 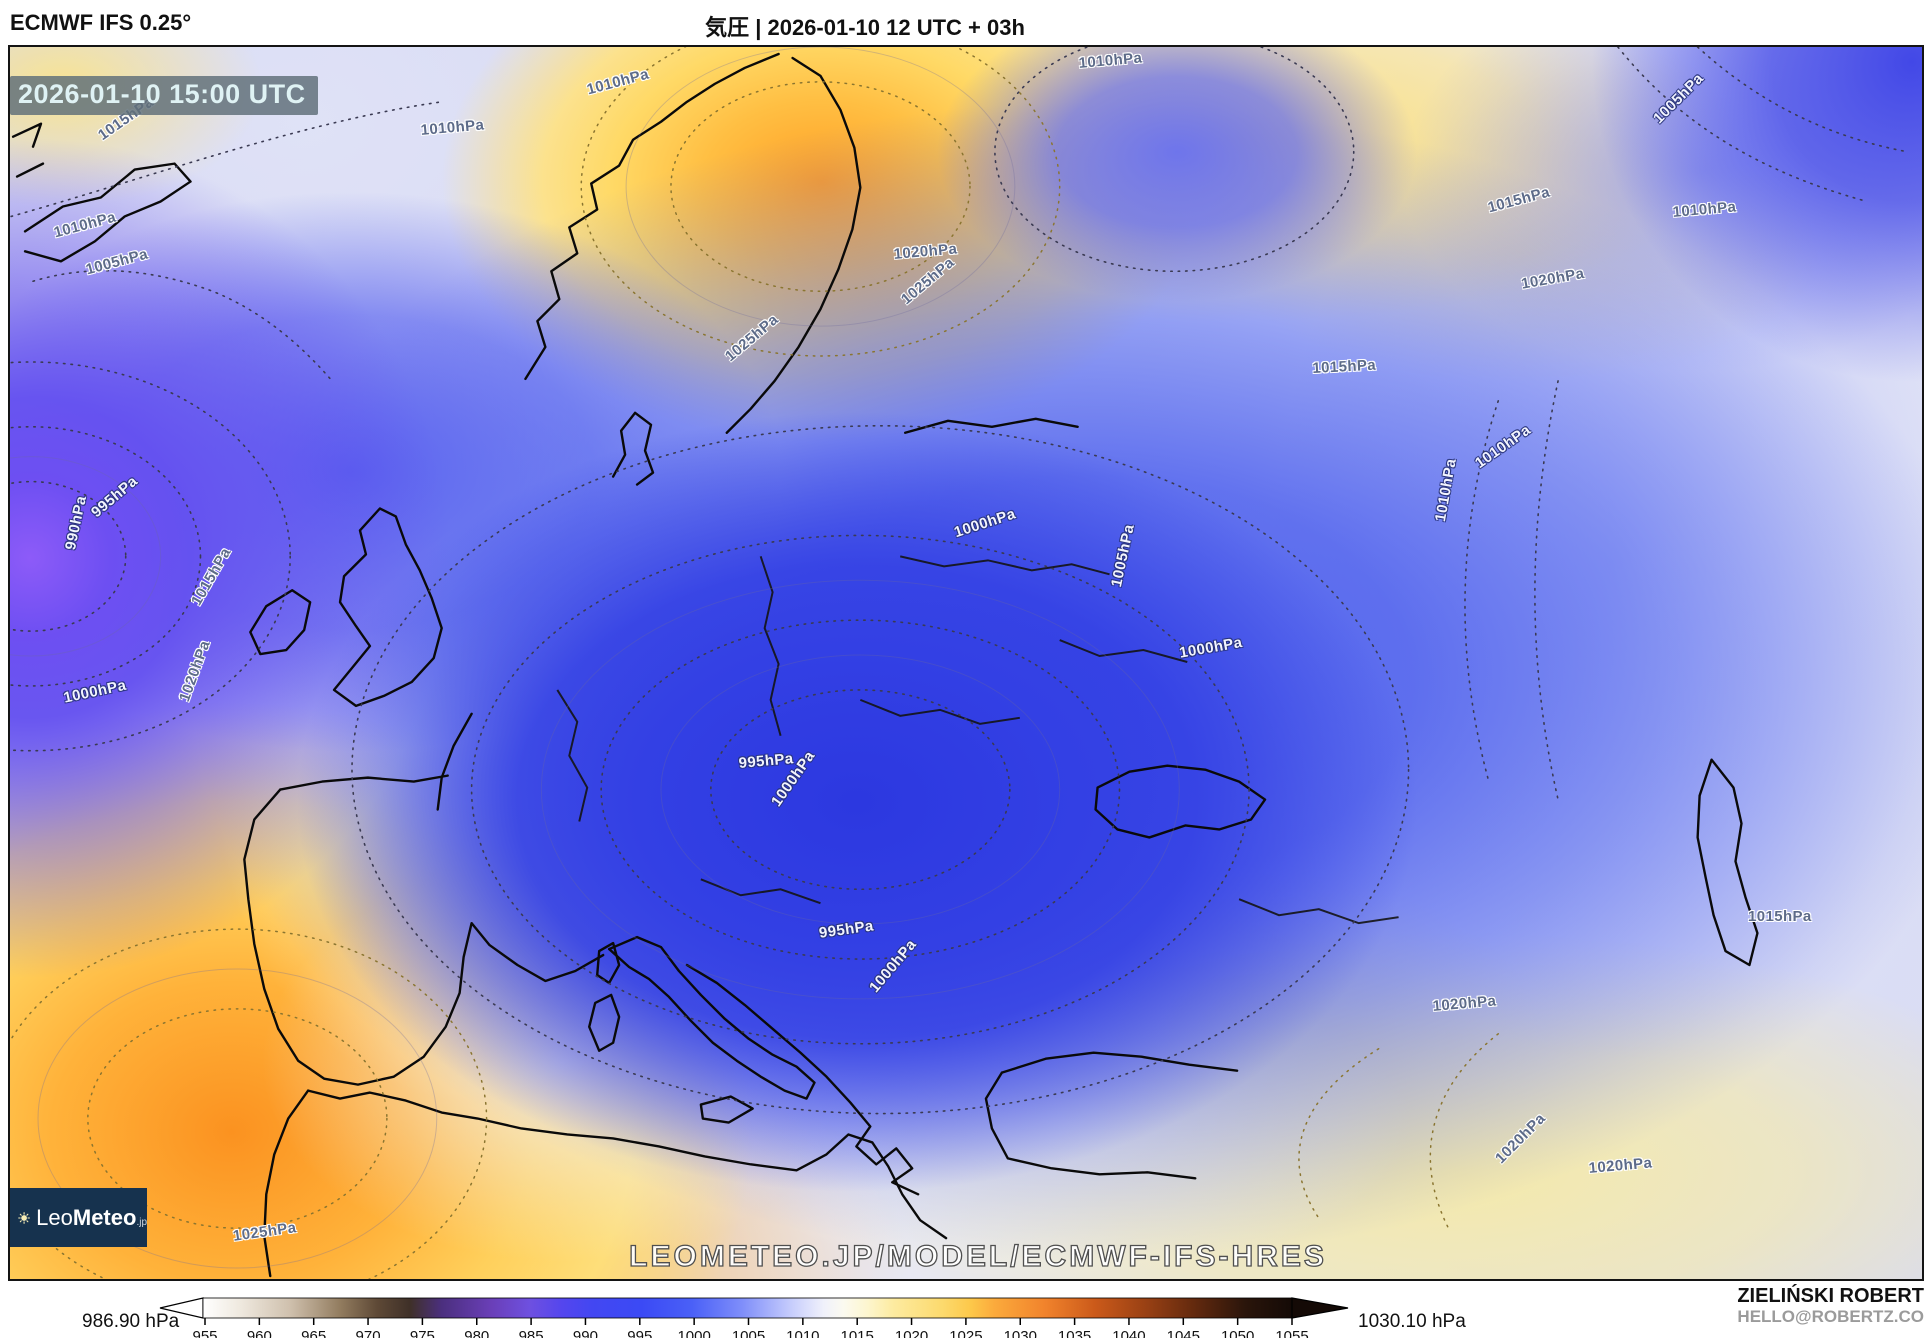 What do you see at coordinates (422, 1333) in the screenshot?
I see `colorbar-tick-label: 975` at bounding box center [422, 1333].